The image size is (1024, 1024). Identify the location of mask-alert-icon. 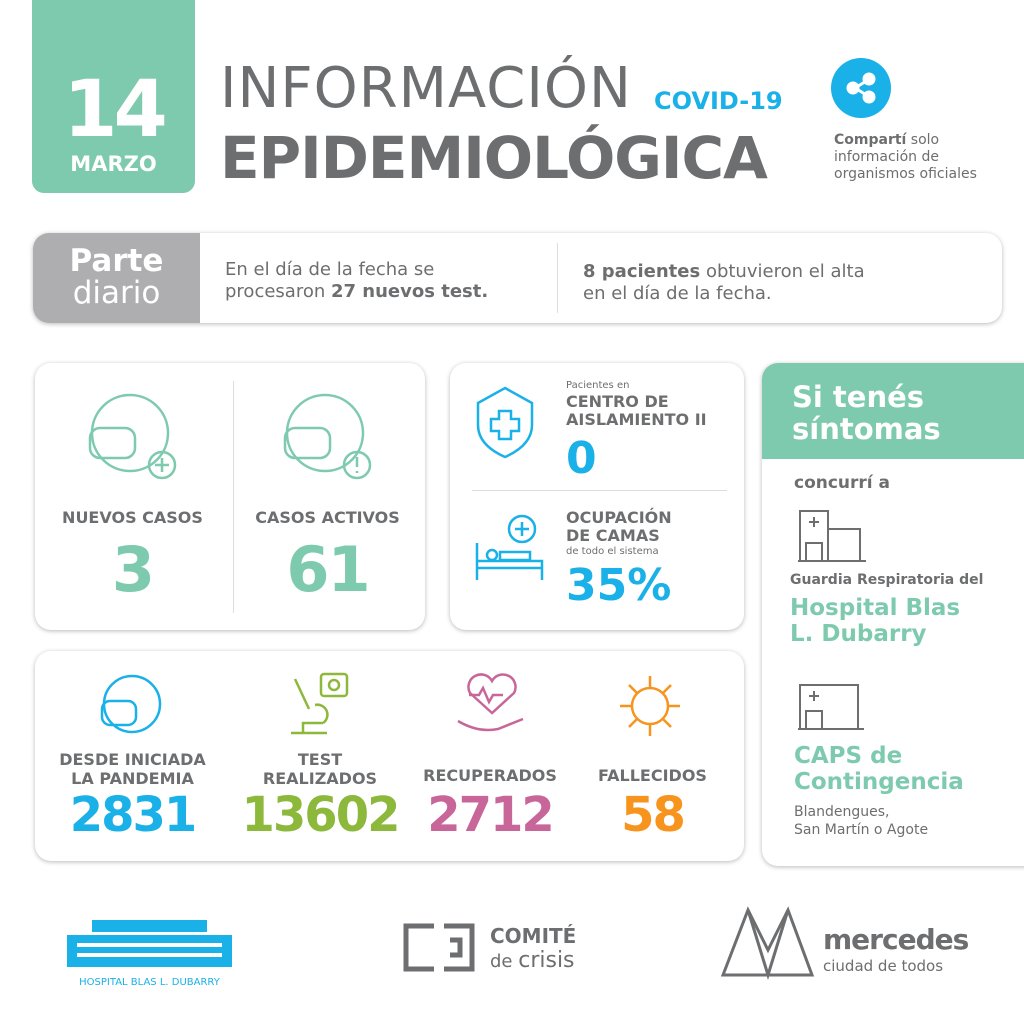
(327, 436).